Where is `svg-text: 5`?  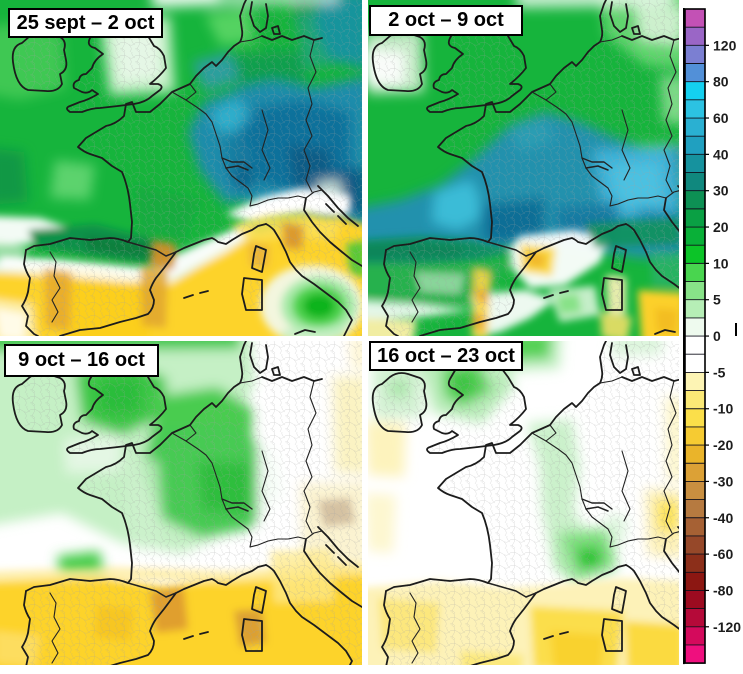 svg-text: 5 is located at coordinates (717, 300).